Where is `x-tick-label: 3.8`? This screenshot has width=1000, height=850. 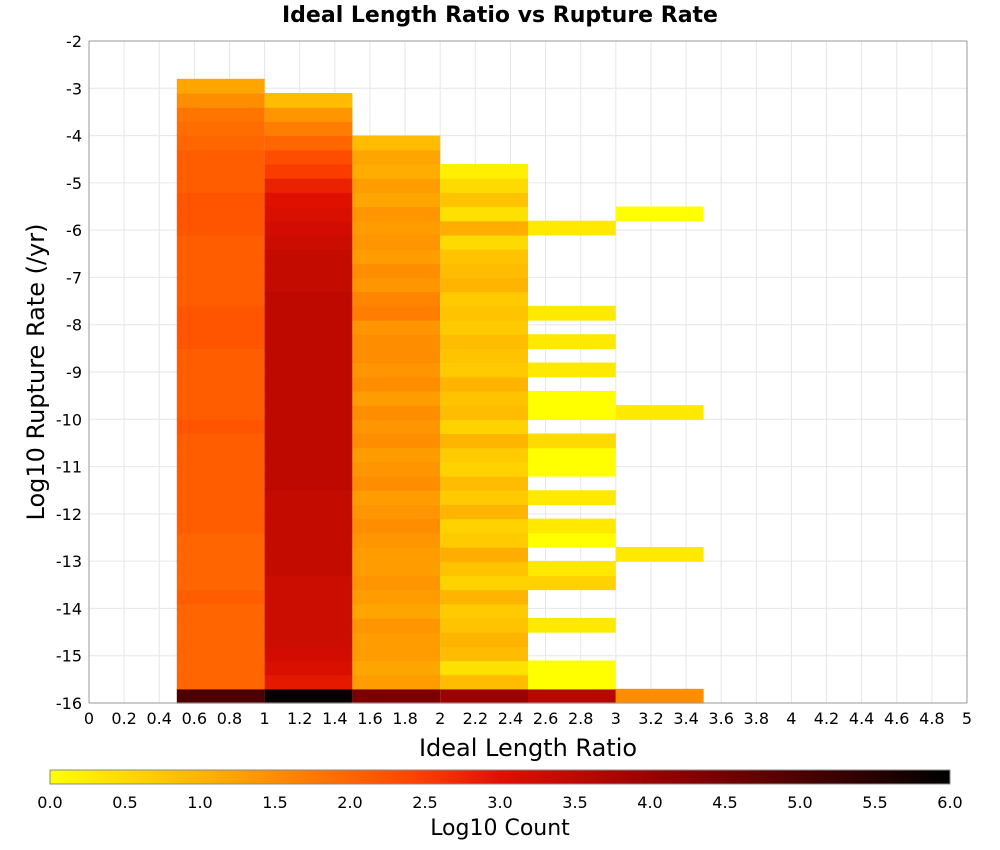 x-tick-label: 3.8 is located at coordinates (756, 718).